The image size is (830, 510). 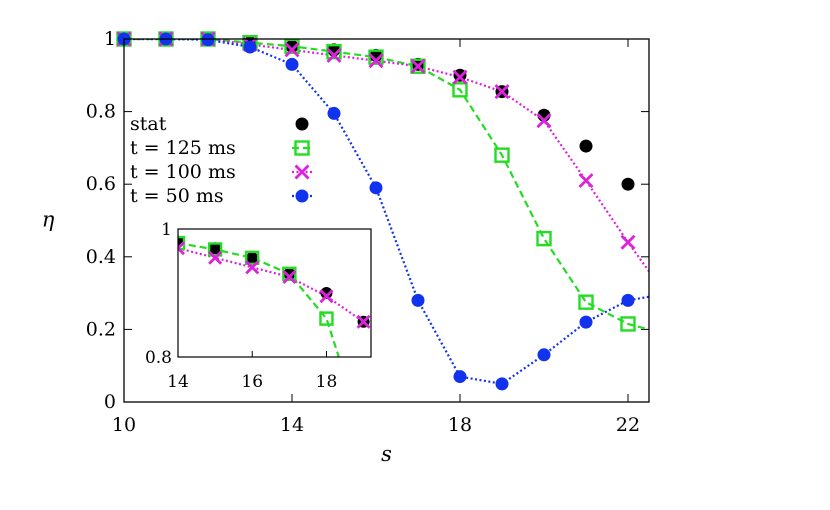 I want to click on y-tick-label: 1, so click(x=110, y=39).